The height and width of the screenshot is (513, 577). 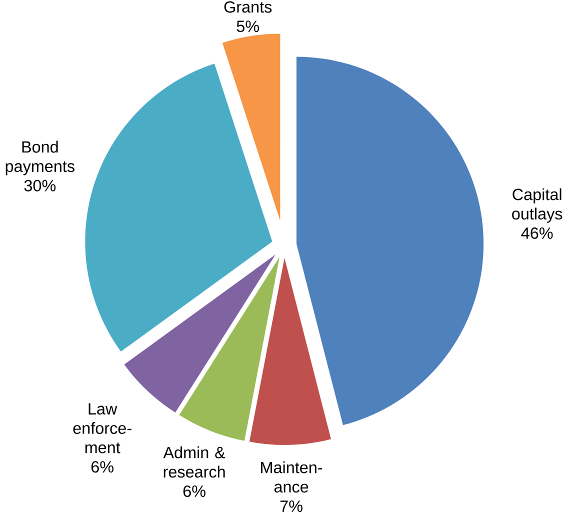 I want to click on data-label: 46%, so click(x=537, y=233).